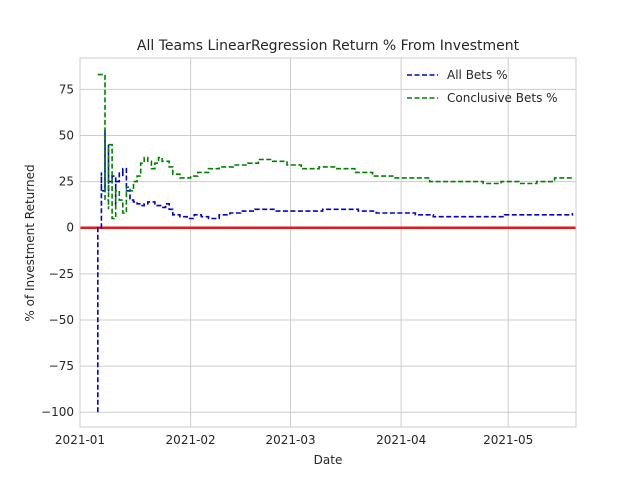  What do you see at coordinates (482, 86) in the screenshot?
I see `legend: All Bets % Conclusive Bets %` at bounding box center [482, 86].